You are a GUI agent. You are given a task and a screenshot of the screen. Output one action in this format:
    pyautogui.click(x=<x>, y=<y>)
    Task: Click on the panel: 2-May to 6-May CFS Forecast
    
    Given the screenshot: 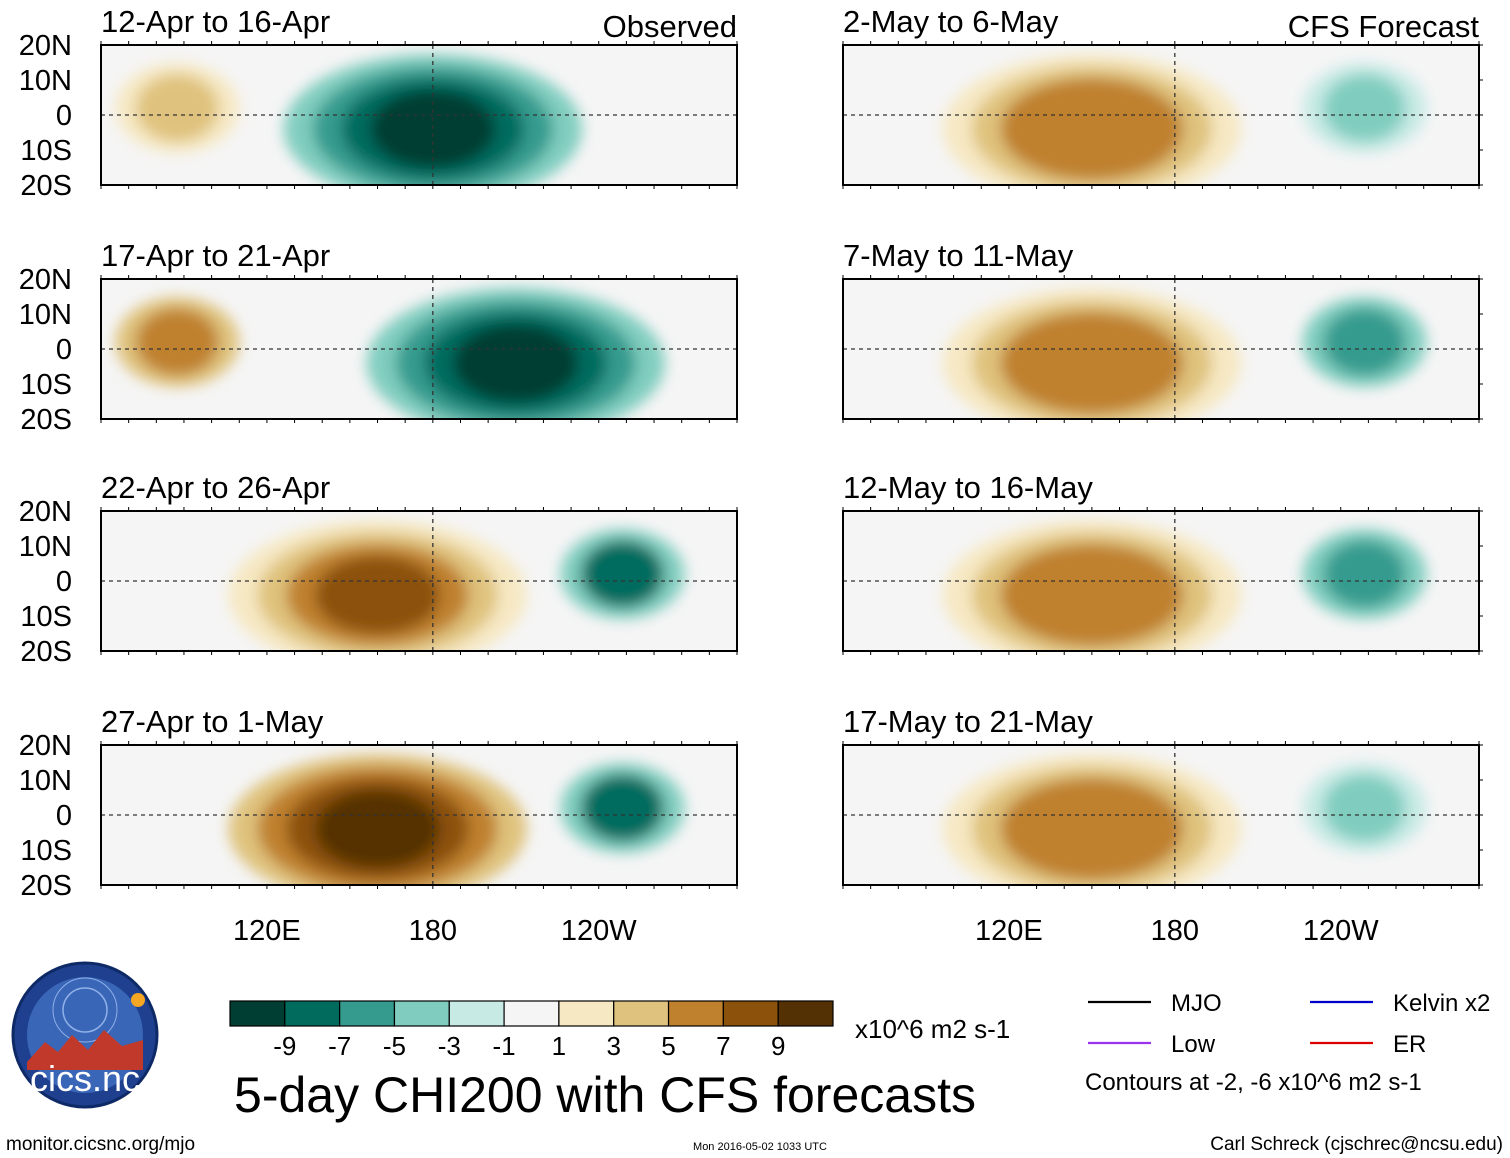 What is the action you would take?
    pyautogui.click(x=1162, y=96)
    